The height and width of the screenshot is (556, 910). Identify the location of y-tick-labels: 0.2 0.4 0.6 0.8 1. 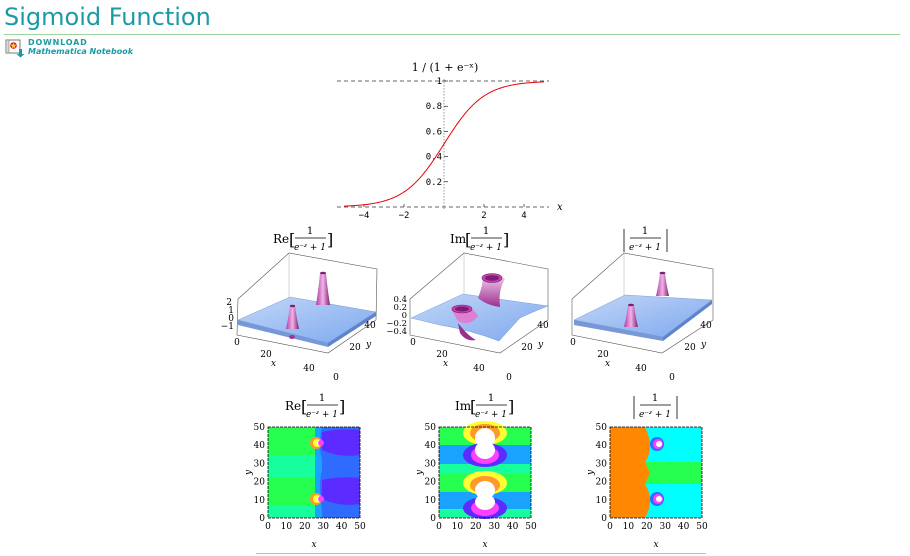
(437, 132).